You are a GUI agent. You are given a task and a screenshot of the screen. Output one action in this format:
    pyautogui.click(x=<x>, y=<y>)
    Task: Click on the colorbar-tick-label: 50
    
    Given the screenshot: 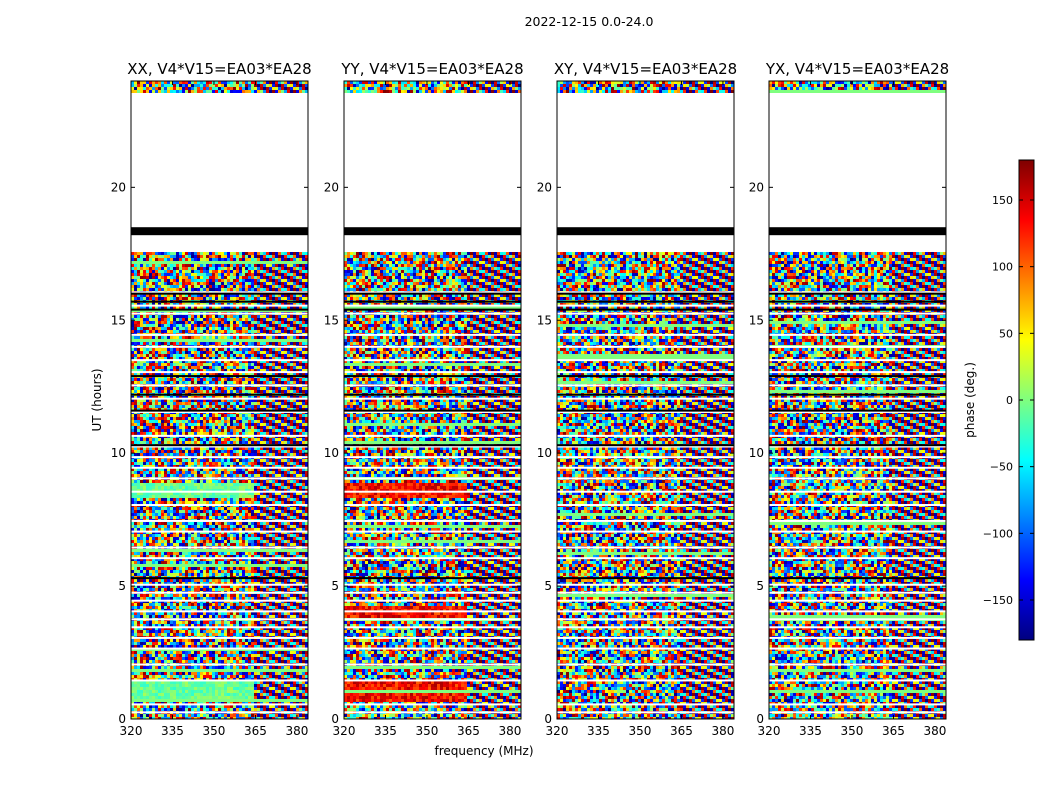 What is the action you would take?
    pyautogui.click(x=1006, y=333)
    